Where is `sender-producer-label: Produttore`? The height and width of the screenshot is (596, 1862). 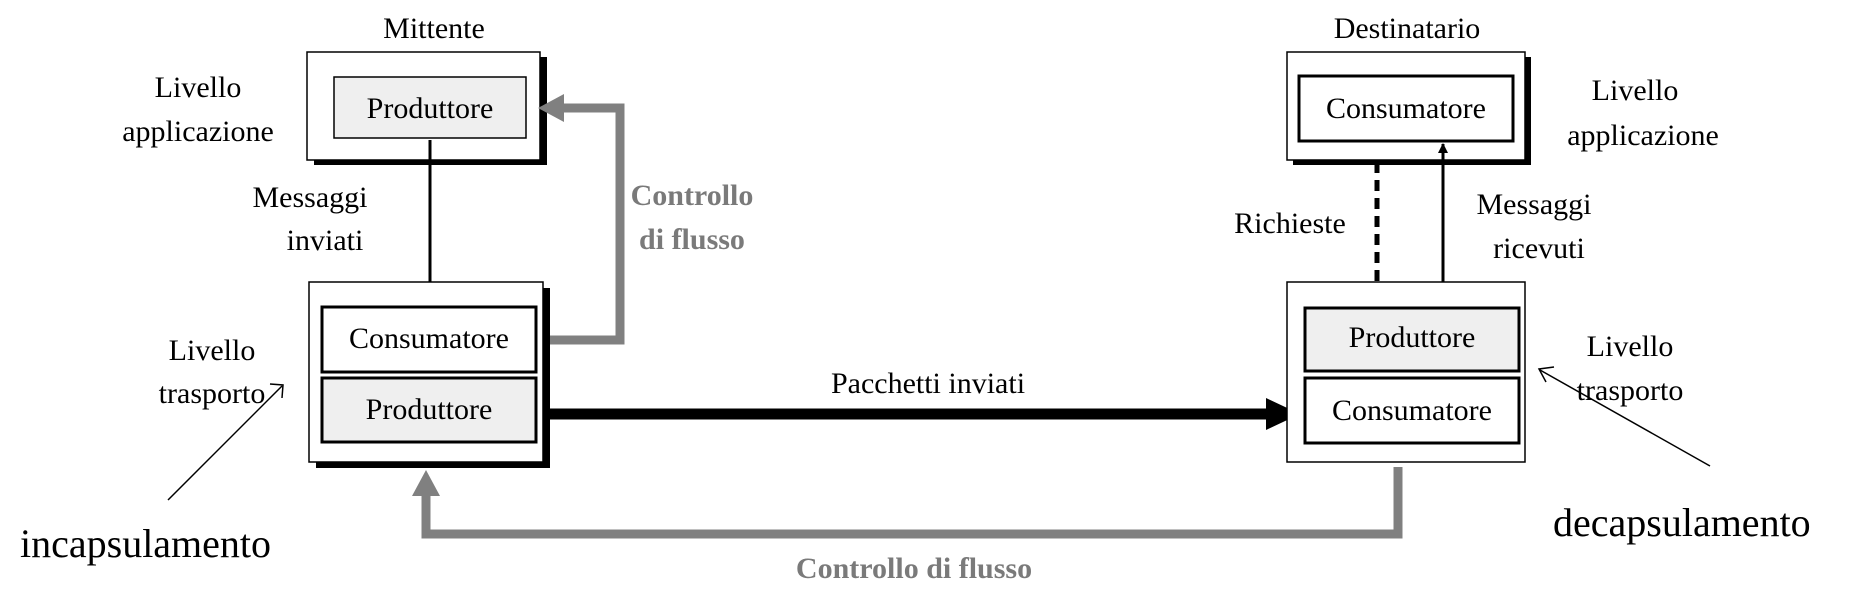
sender-producer-label: Produttore is located at coordinates (430, 108).